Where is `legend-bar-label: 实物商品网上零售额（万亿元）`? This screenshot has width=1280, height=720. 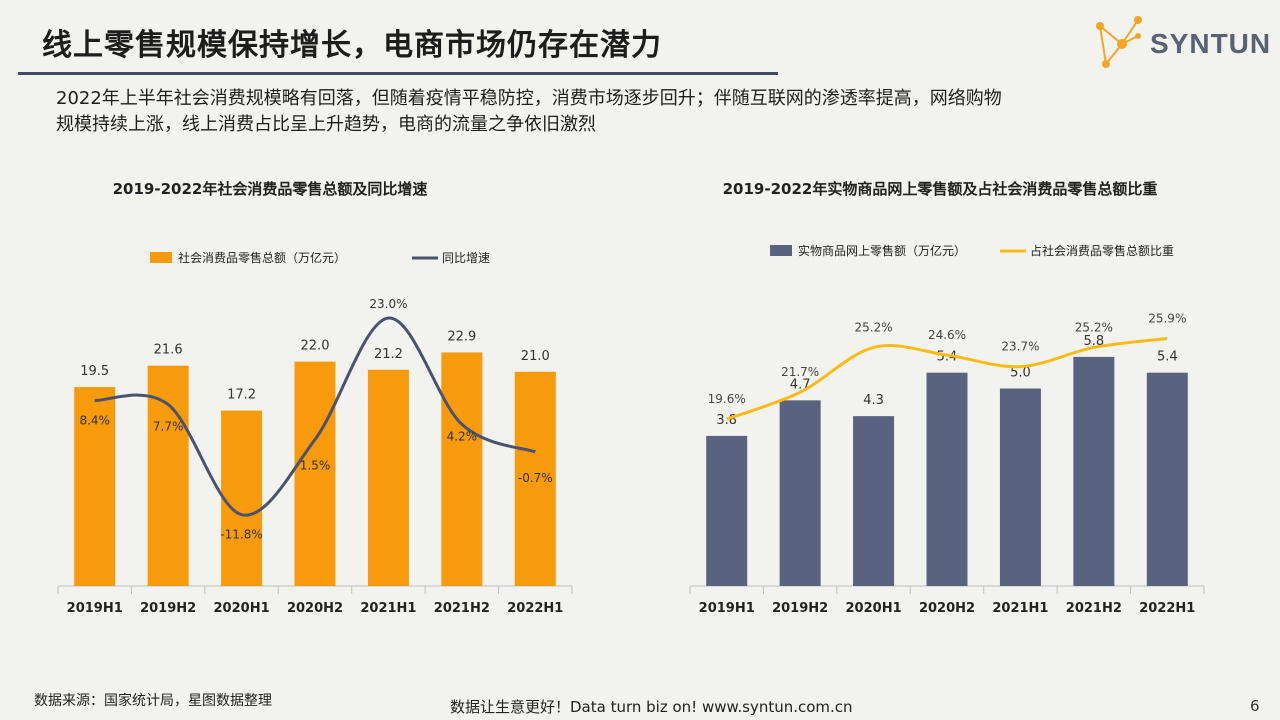
legend-bar-label: 实物商品网上零售额（万亿元） is located at coordinates (882, 250).